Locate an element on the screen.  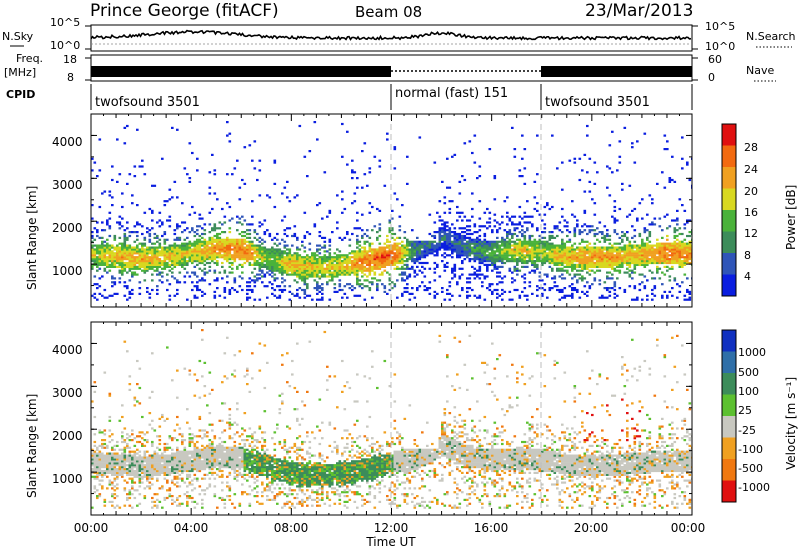
freq-bar-left is located at coordinates (241, 71).